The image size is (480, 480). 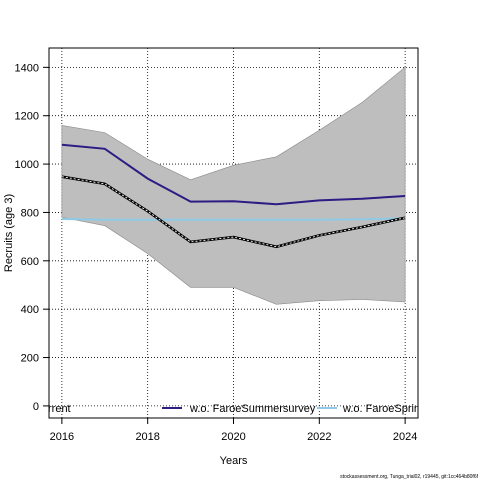 What do you see at coordinates (59, 409) in the screenshot?
I see `legend-label-current: rrent` at bounding box center [59, 409].